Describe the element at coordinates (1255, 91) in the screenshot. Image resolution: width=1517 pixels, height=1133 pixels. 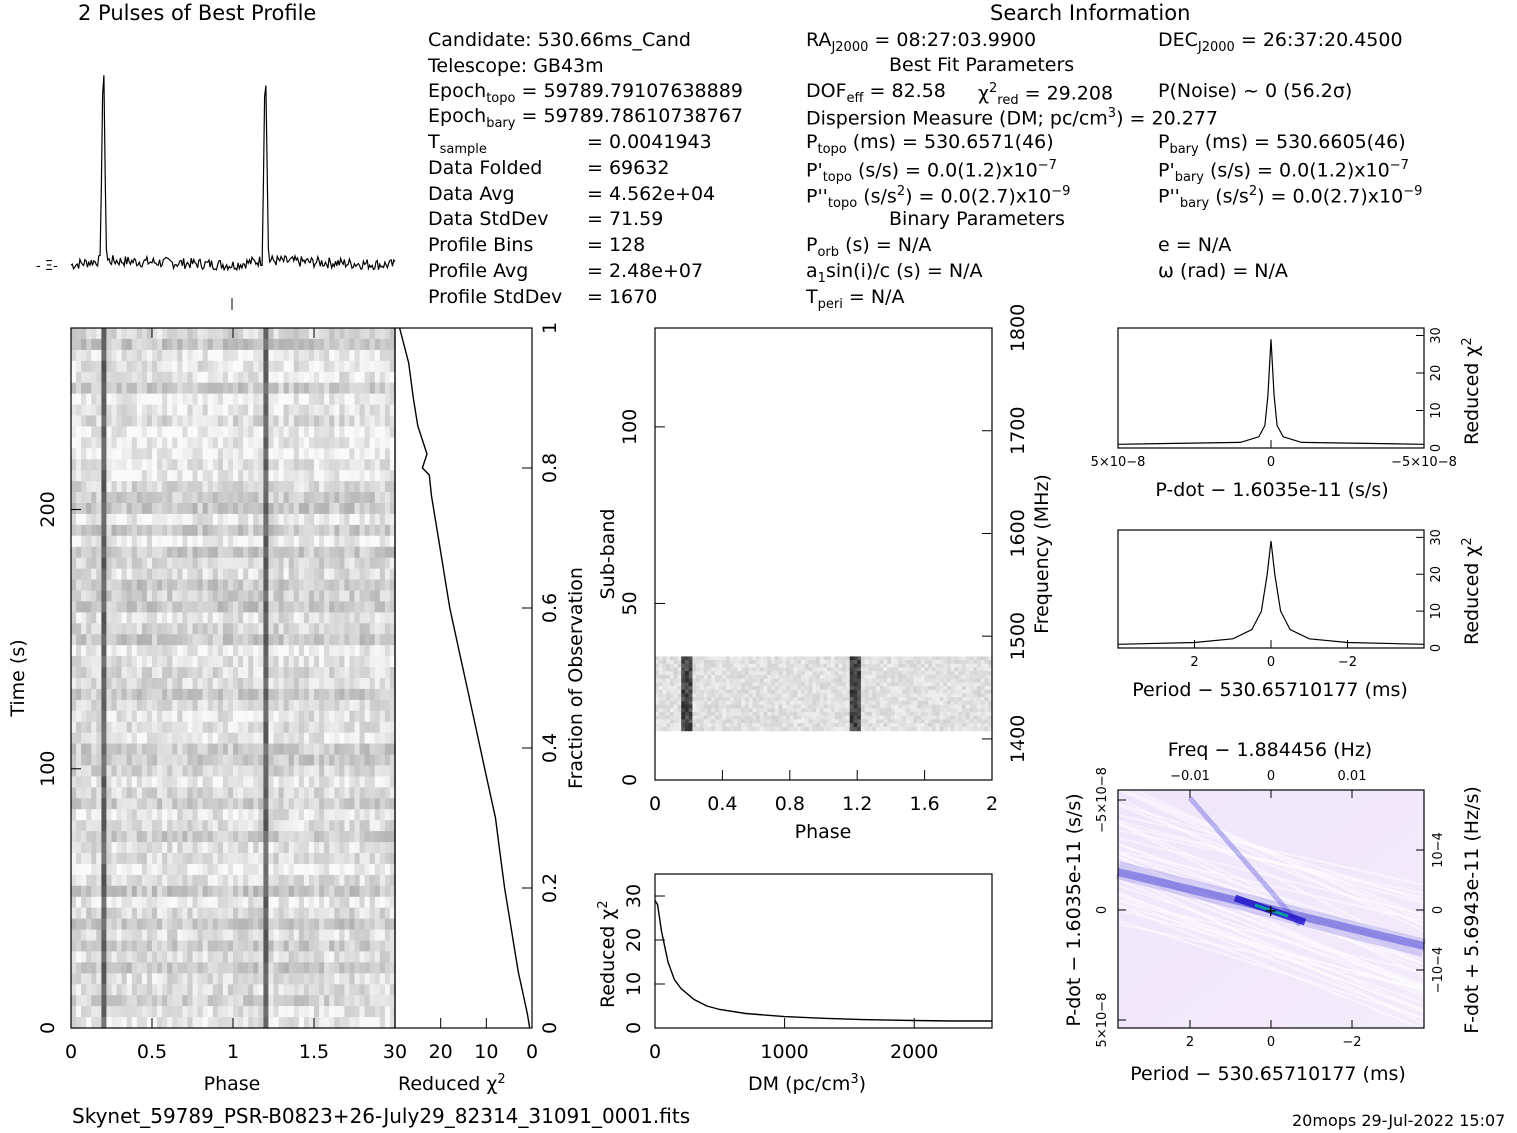
I see `pnoise-line: P(Noise) ~ 0 (56.2σ)` at that location.